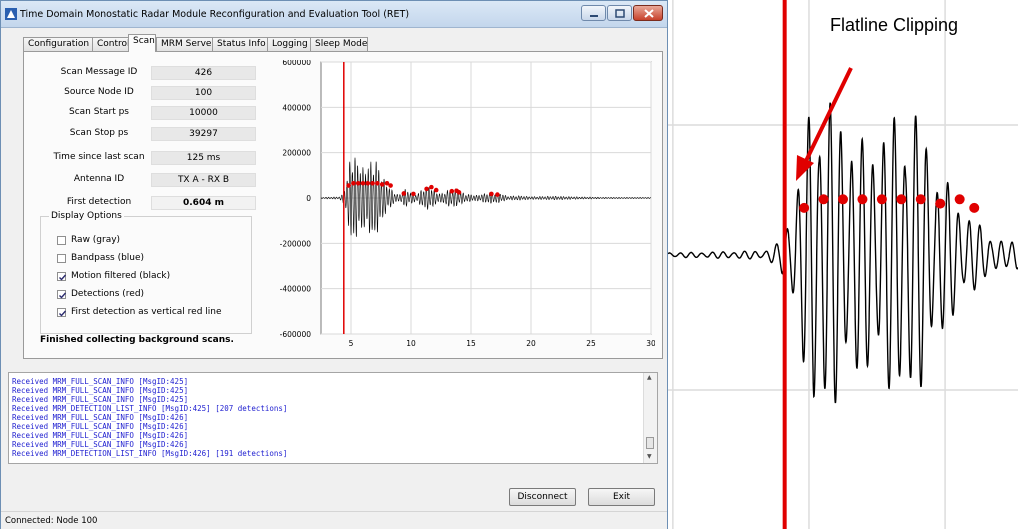  What do you see at coordinates (542, 497) in the screenshot?
I see `disconnect-button: Disconnect` at bounding box center [542, 497].